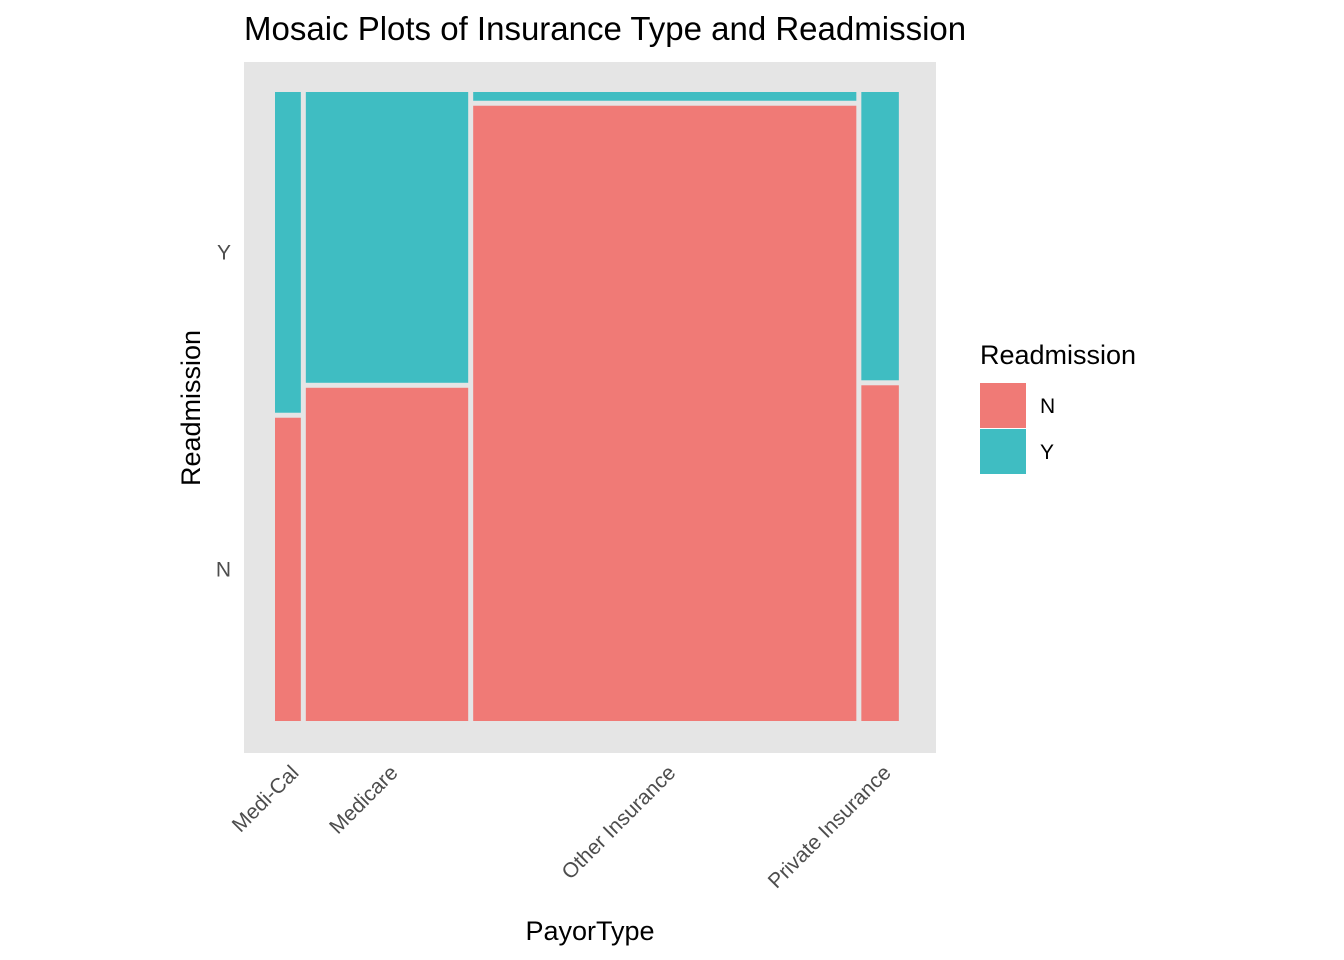 This screenshot has height=960, width=1344. I want to click on tile-medicare-n, so click(387, 554).